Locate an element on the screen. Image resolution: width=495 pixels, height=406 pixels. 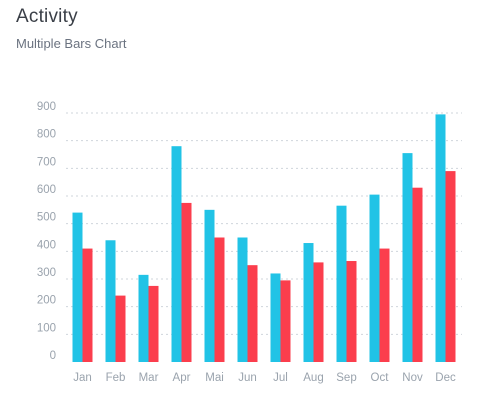
x-tick-label: Mai is located at coordinates (214, 378).